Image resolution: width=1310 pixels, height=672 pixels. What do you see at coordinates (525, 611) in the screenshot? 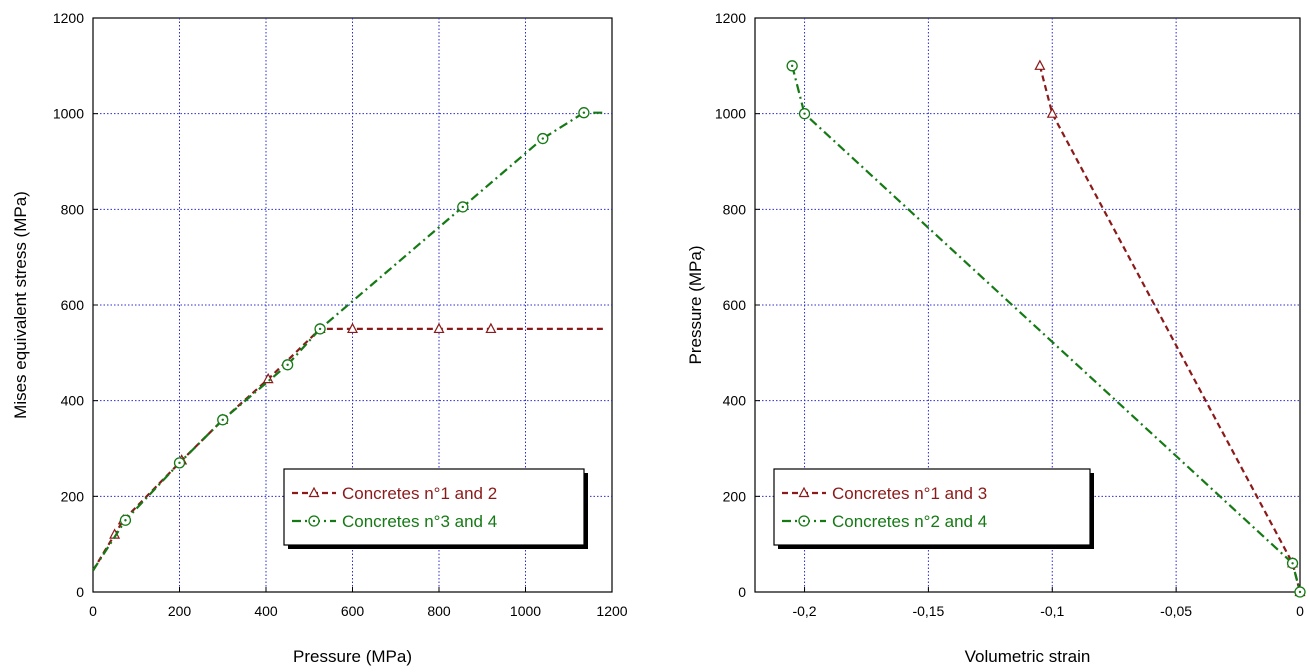
I see `x-tick-label: 1000` at bounding box center [525, 611].